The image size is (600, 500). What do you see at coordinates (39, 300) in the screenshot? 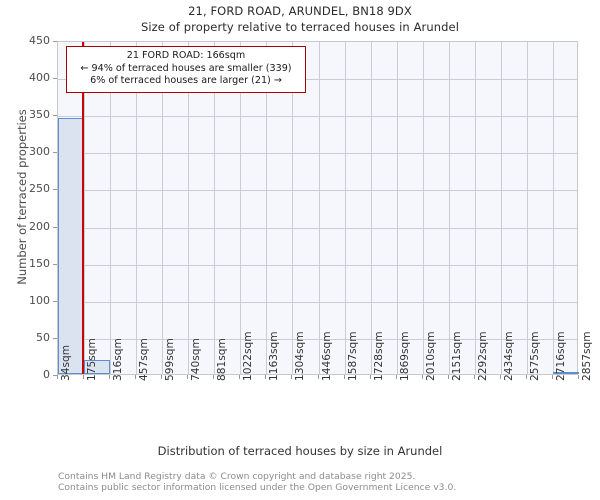
I see `y-tick-label: 100` at bounding box center [39, 300].